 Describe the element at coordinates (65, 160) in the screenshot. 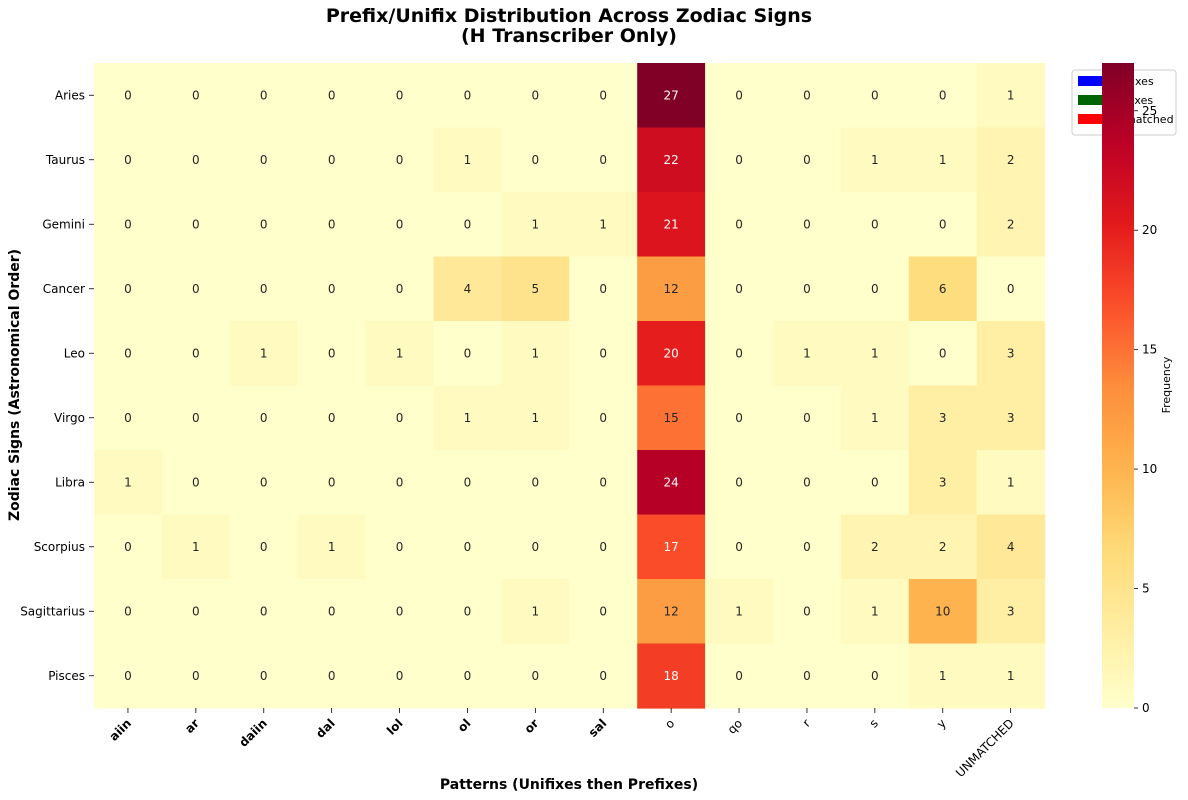

I see `y-tick-label: Taurus` at that location.